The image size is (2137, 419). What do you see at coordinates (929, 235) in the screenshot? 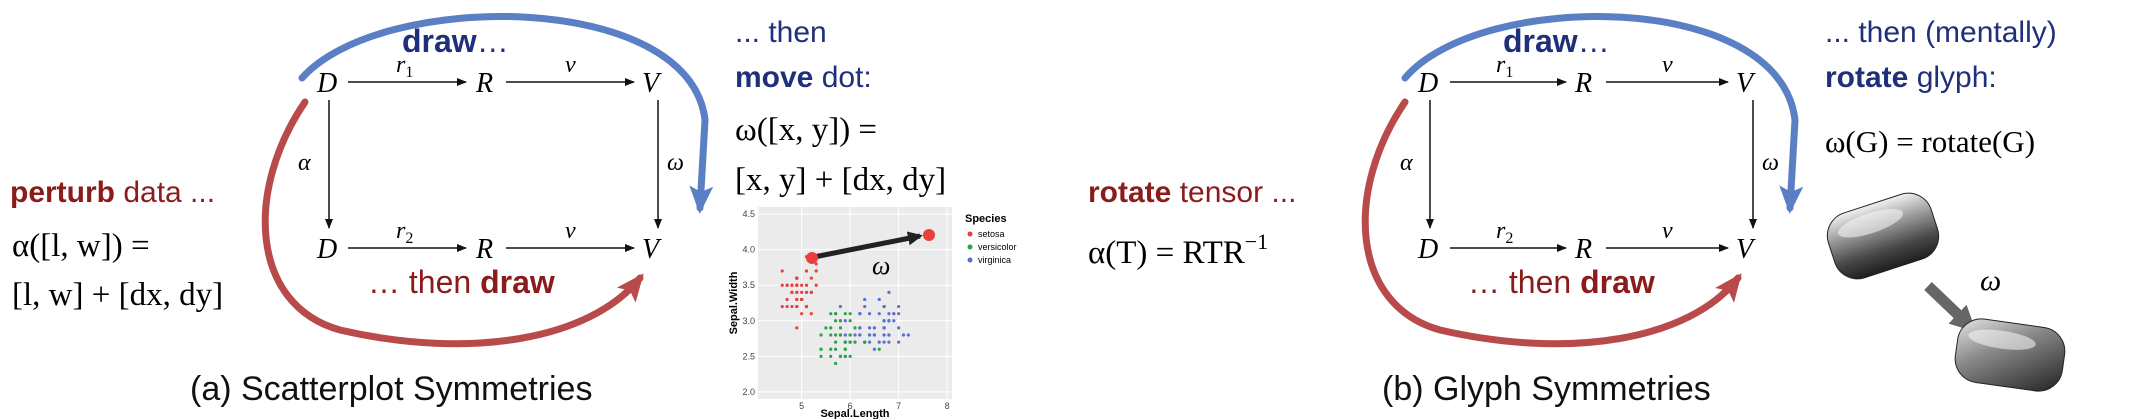
I see `dot-end` at bounding box center [929, 235].